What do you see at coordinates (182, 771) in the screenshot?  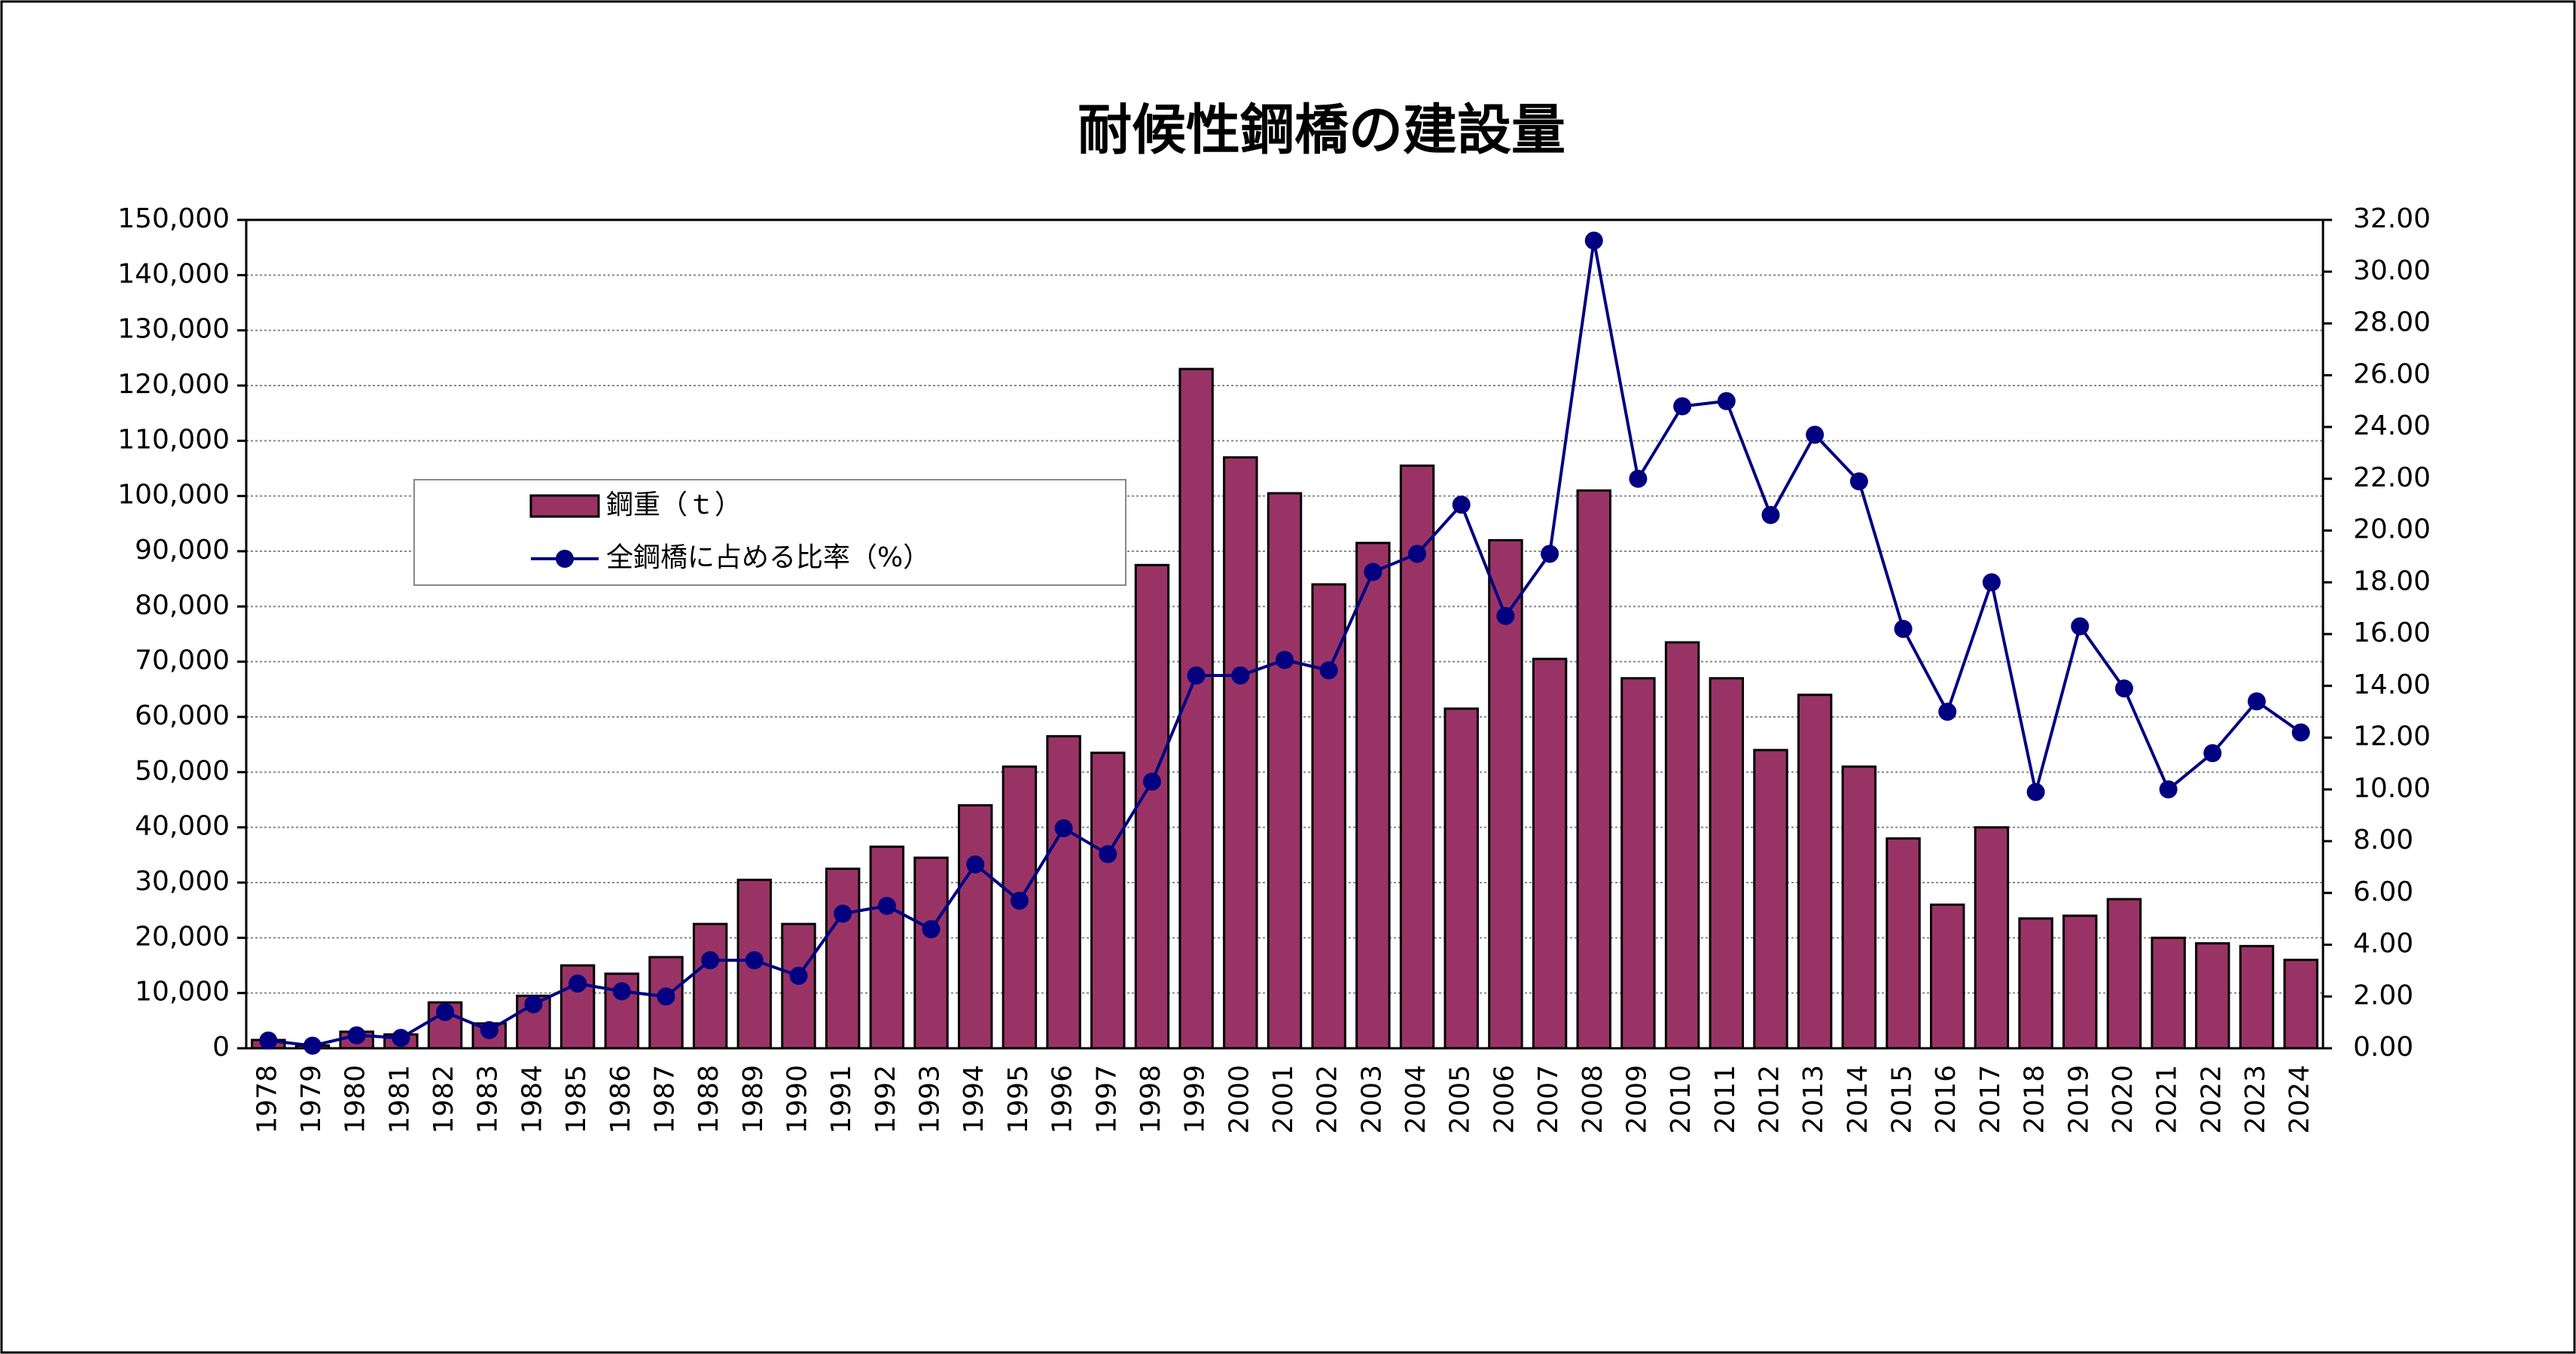 I see `y-tick-label: 50,000` at bounding box center [182, 771].